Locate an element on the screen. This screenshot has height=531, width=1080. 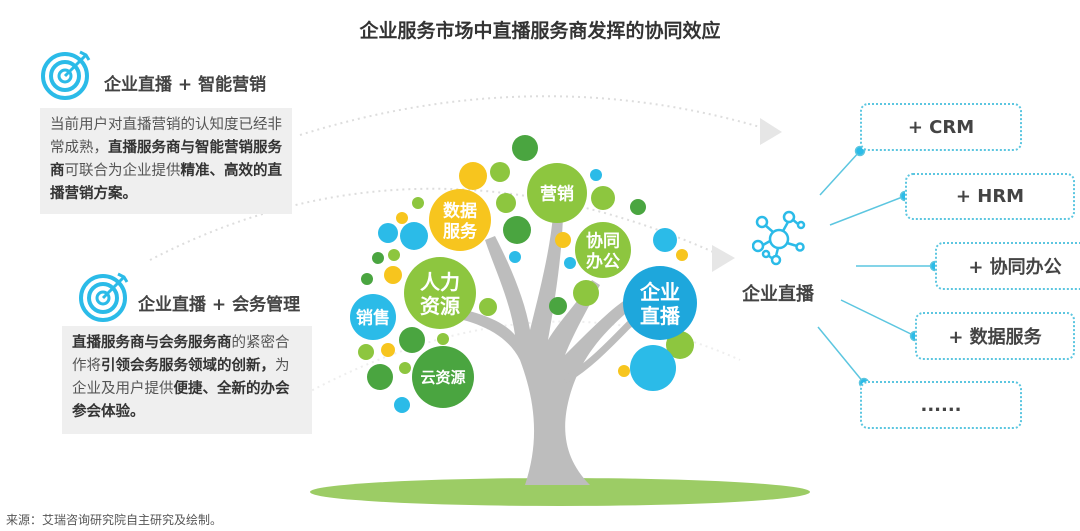
bubble-label: 资源 is located at coordinates (440, 306).